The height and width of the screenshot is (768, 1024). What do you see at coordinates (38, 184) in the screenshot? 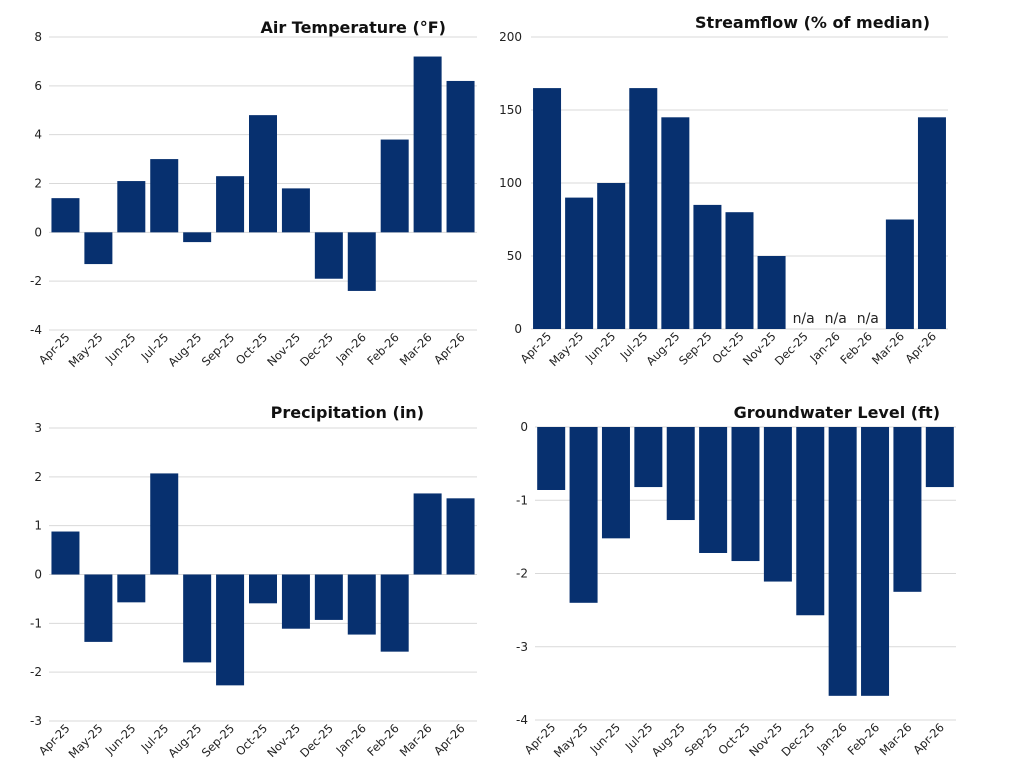
I see `air-temperature-y-tick-label: 2` at bounding box center [38, 184].